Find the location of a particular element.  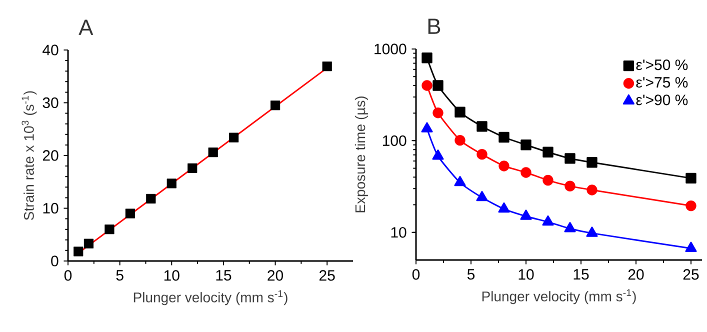

y-tick-label: 100 is located at coordinates (394, 140).